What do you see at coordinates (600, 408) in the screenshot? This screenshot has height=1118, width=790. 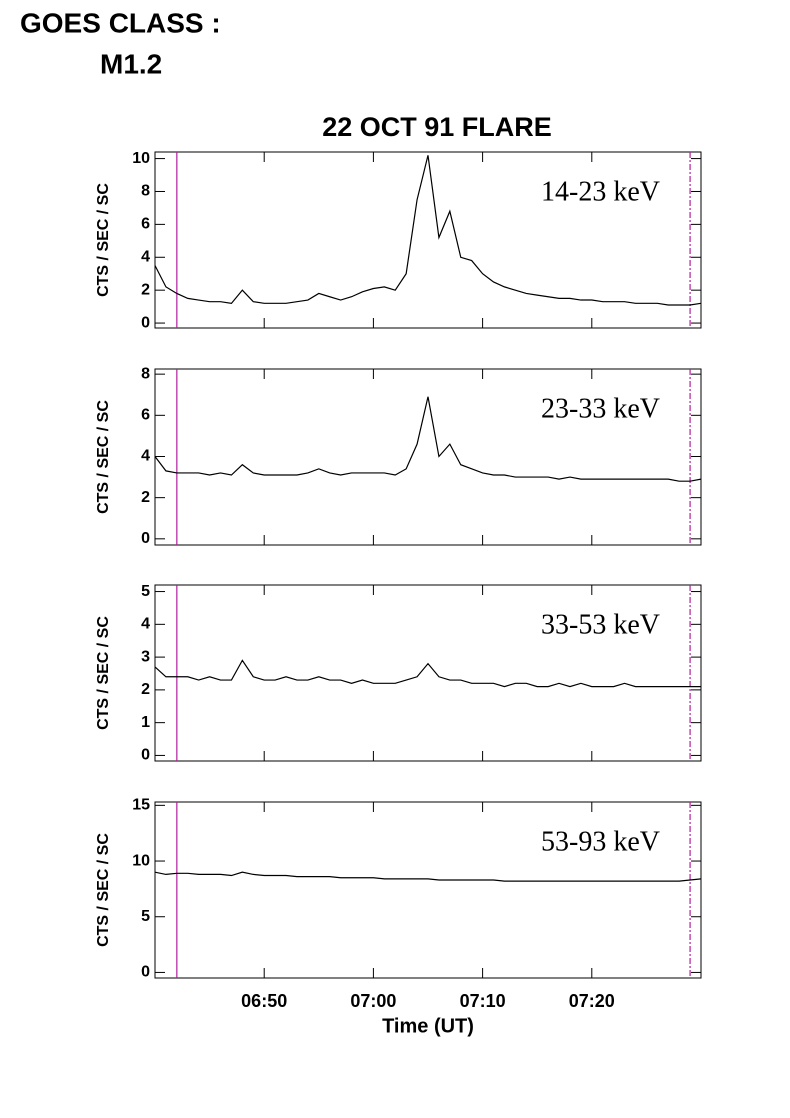 I see `annotation: 23-33 keV` at bounding box center [600, 408].